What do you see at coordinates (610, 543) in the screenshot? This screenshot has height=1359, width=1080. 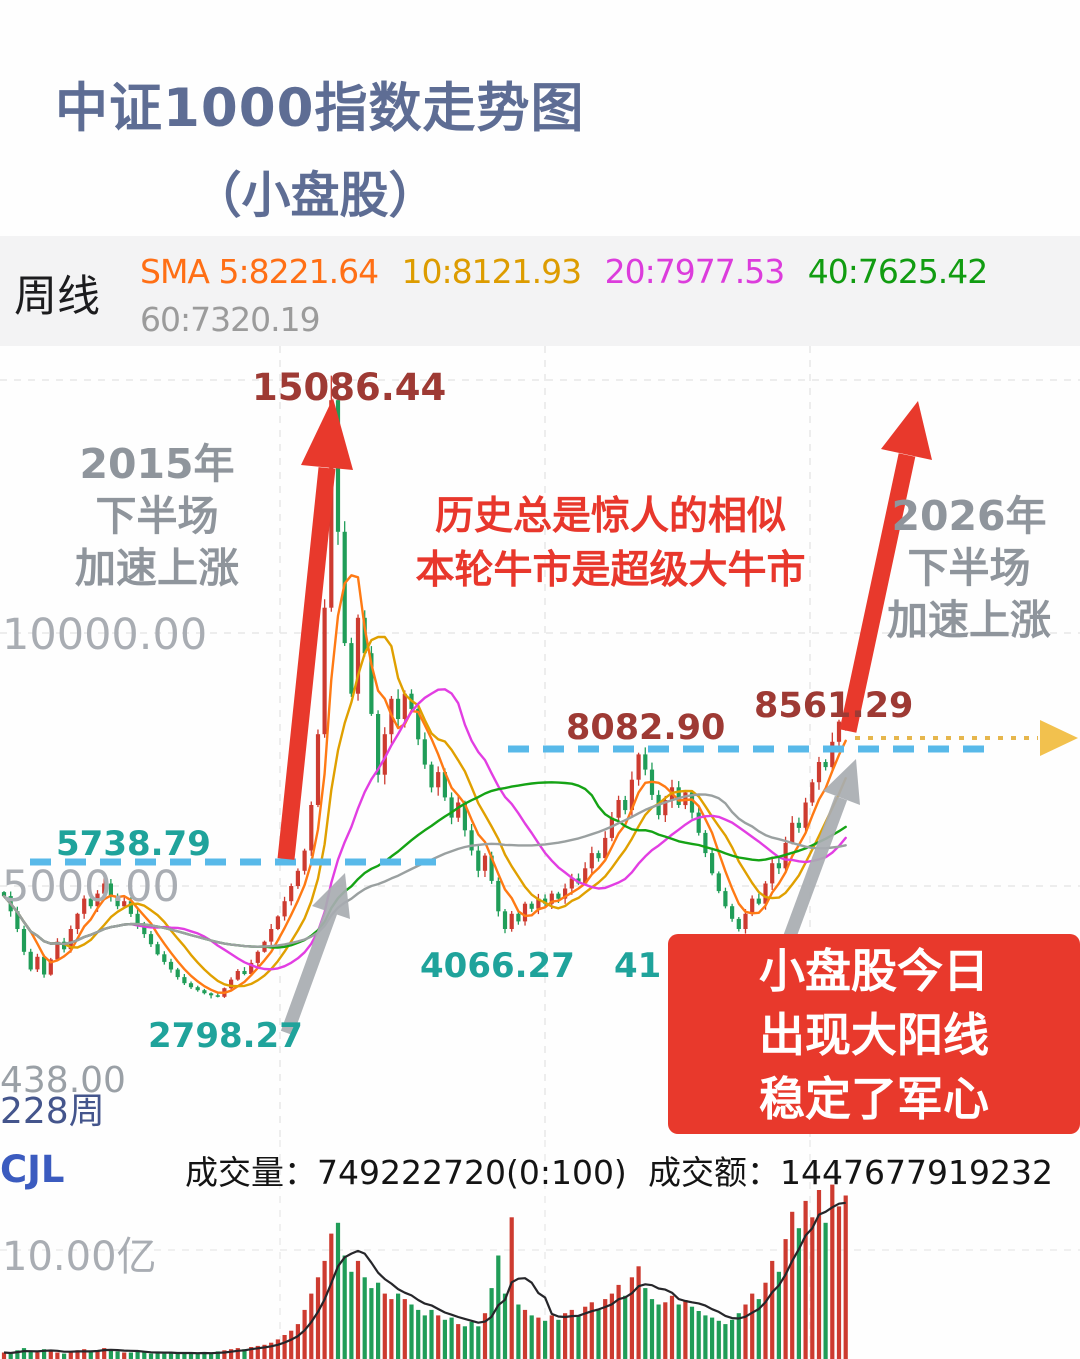 I see `note-history: 历史总是惊人的相似 本轮牛市是超级大牛市` at bounding box center [610, 543].